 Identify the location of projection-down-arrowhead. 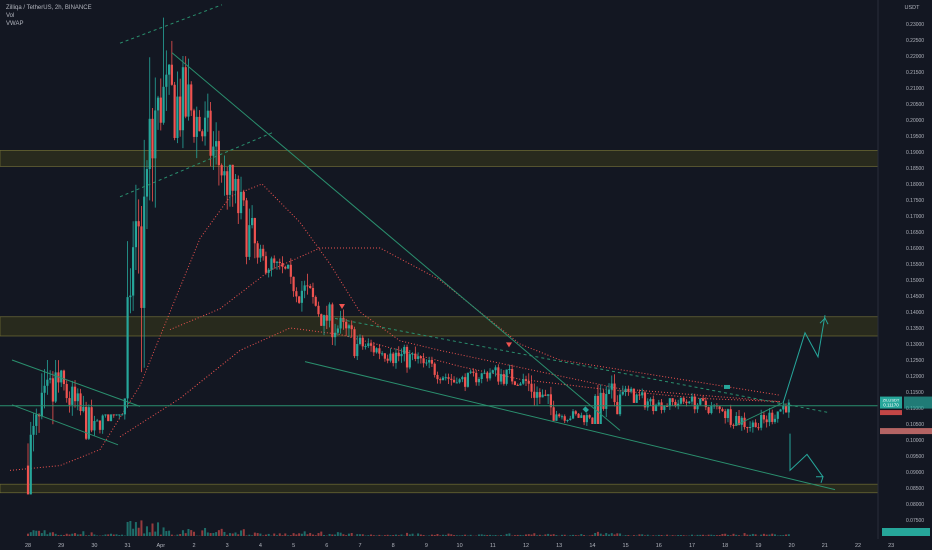
(820, 479).